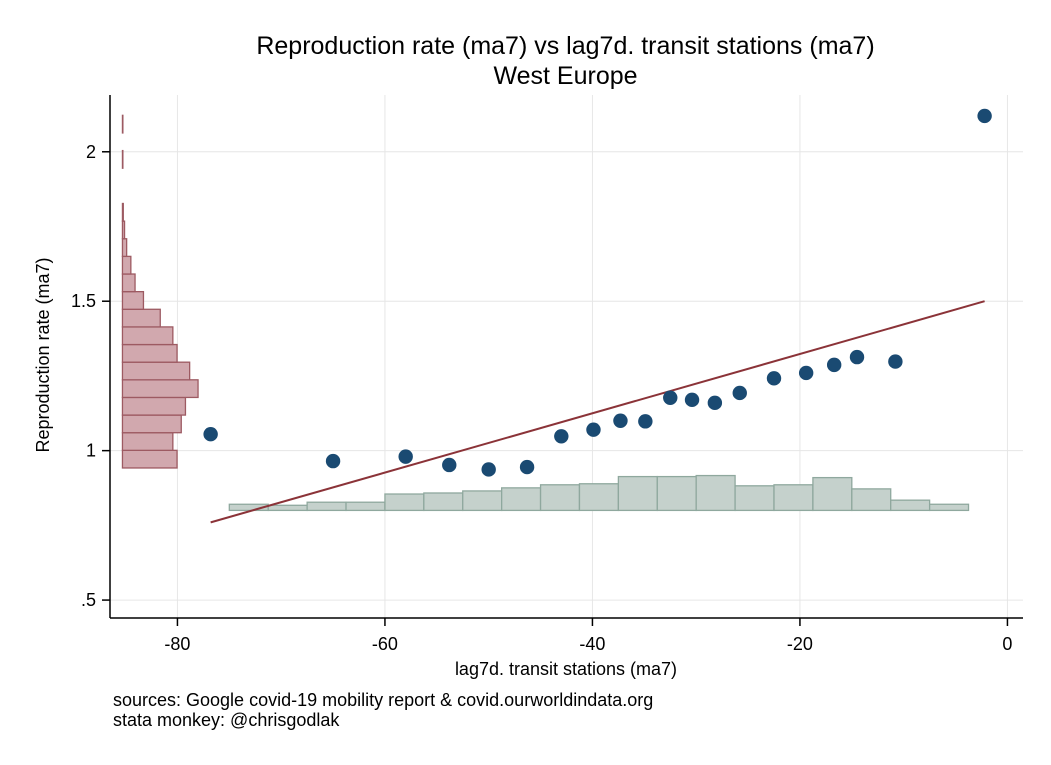  I want to click on y-axis-label: Reproduction rate (ma7), so click(43, 354).